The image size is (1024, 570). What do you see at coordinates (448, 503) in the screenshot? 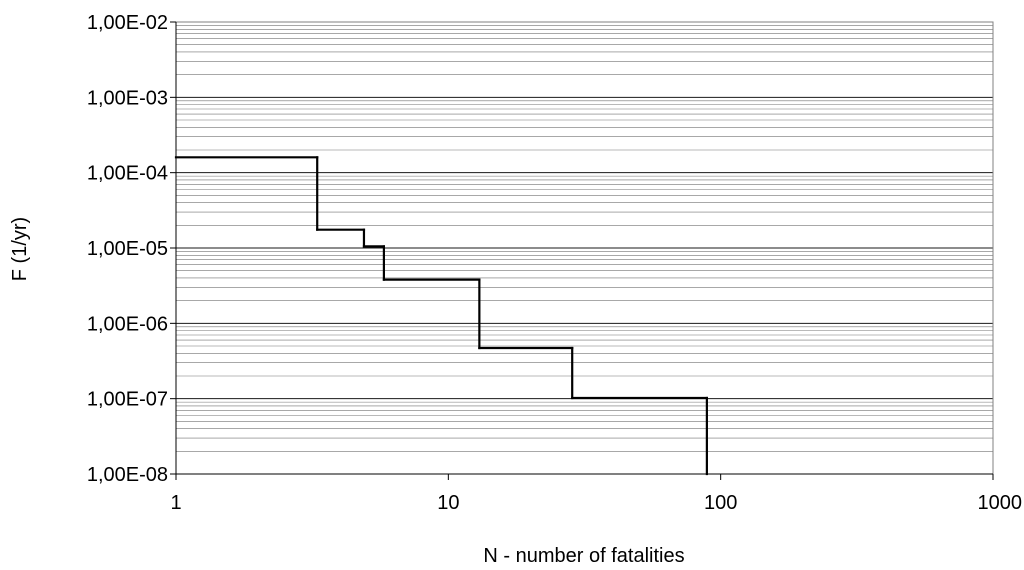
I see `x-tick-label: 10` at bounding box center [448, 503].